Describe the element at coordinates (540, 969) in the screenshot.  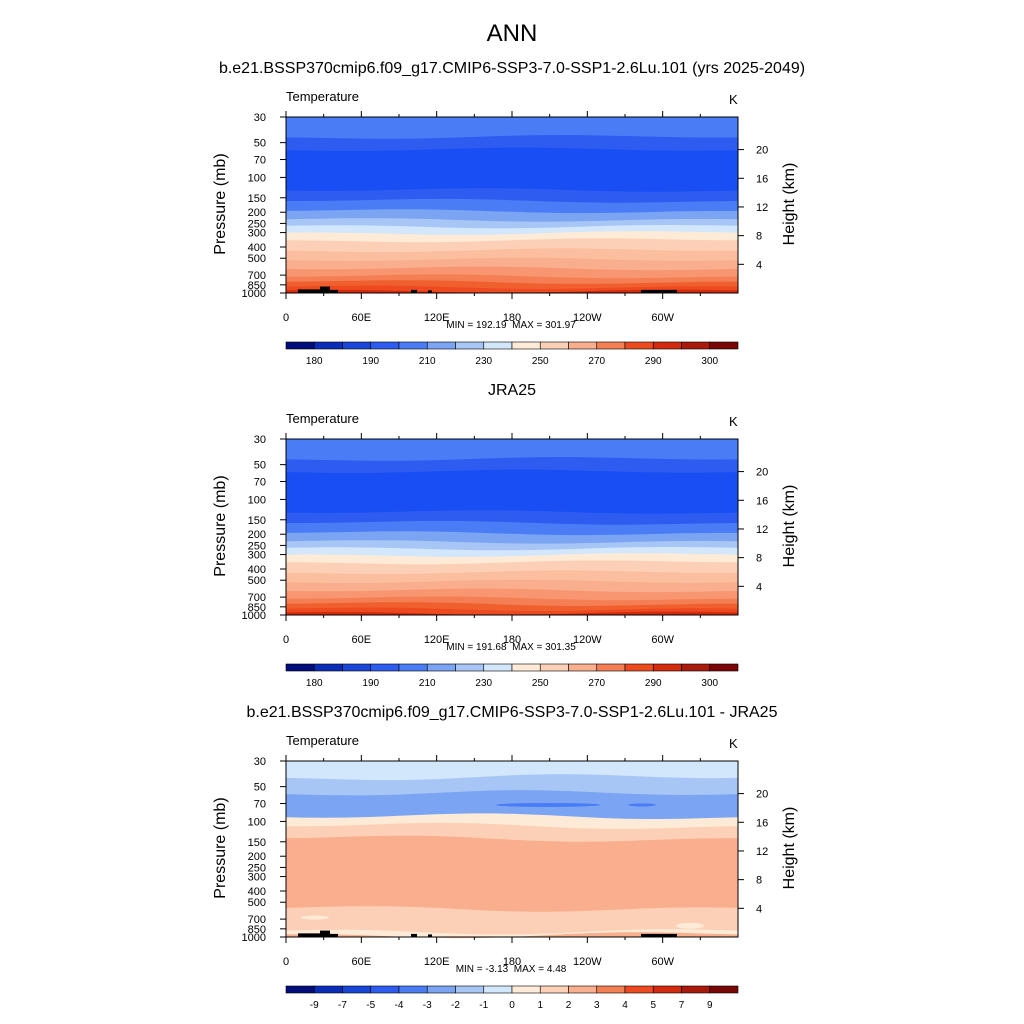
I see `max-label: MAX = 4.48` at that location.